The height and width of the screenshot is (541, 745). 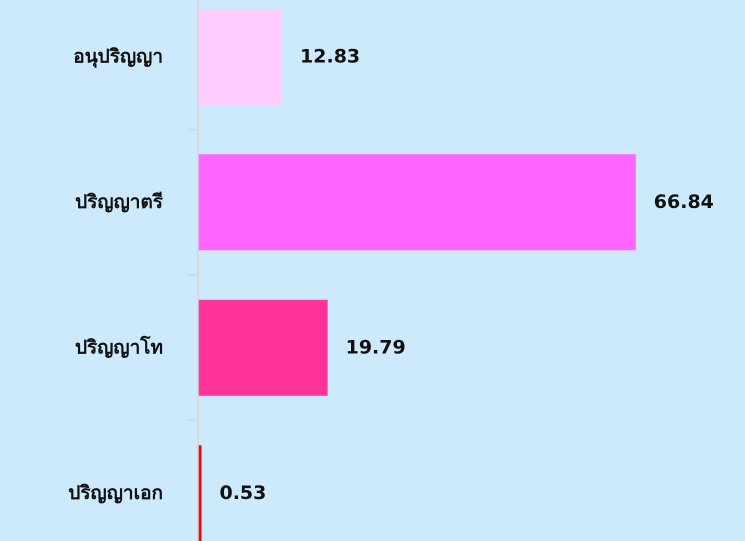 I want to click on y-tick-label: ปริญญาเอก, so click(x=115, y=493).